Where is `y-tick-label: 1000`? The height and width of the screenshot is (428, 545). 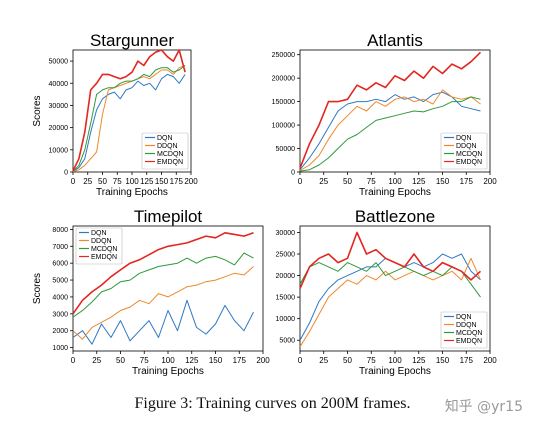
y-tick-label: 1000 is located at coordinates (60, 348).